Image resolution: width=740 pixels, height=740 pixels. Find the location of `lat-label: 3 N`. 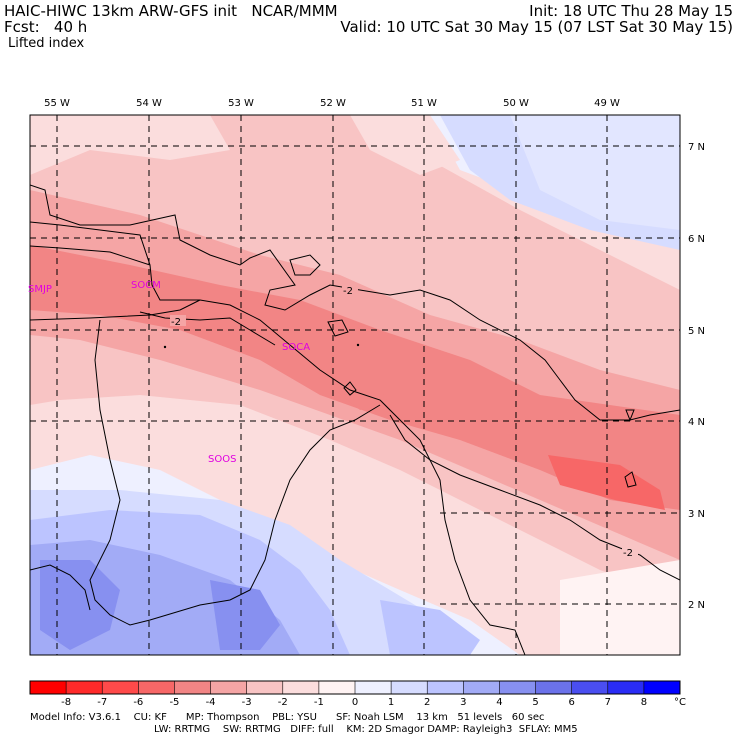

lat-label: 3 N is located at coordinates (696, 514).